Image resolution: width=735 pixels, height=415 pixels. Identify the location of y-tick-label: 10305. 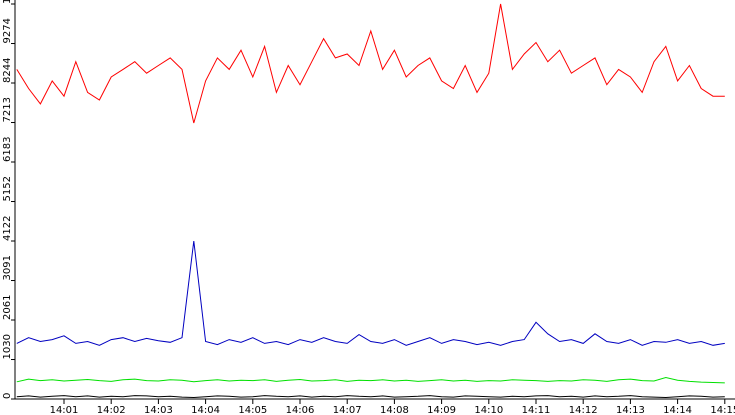
(7, 2).